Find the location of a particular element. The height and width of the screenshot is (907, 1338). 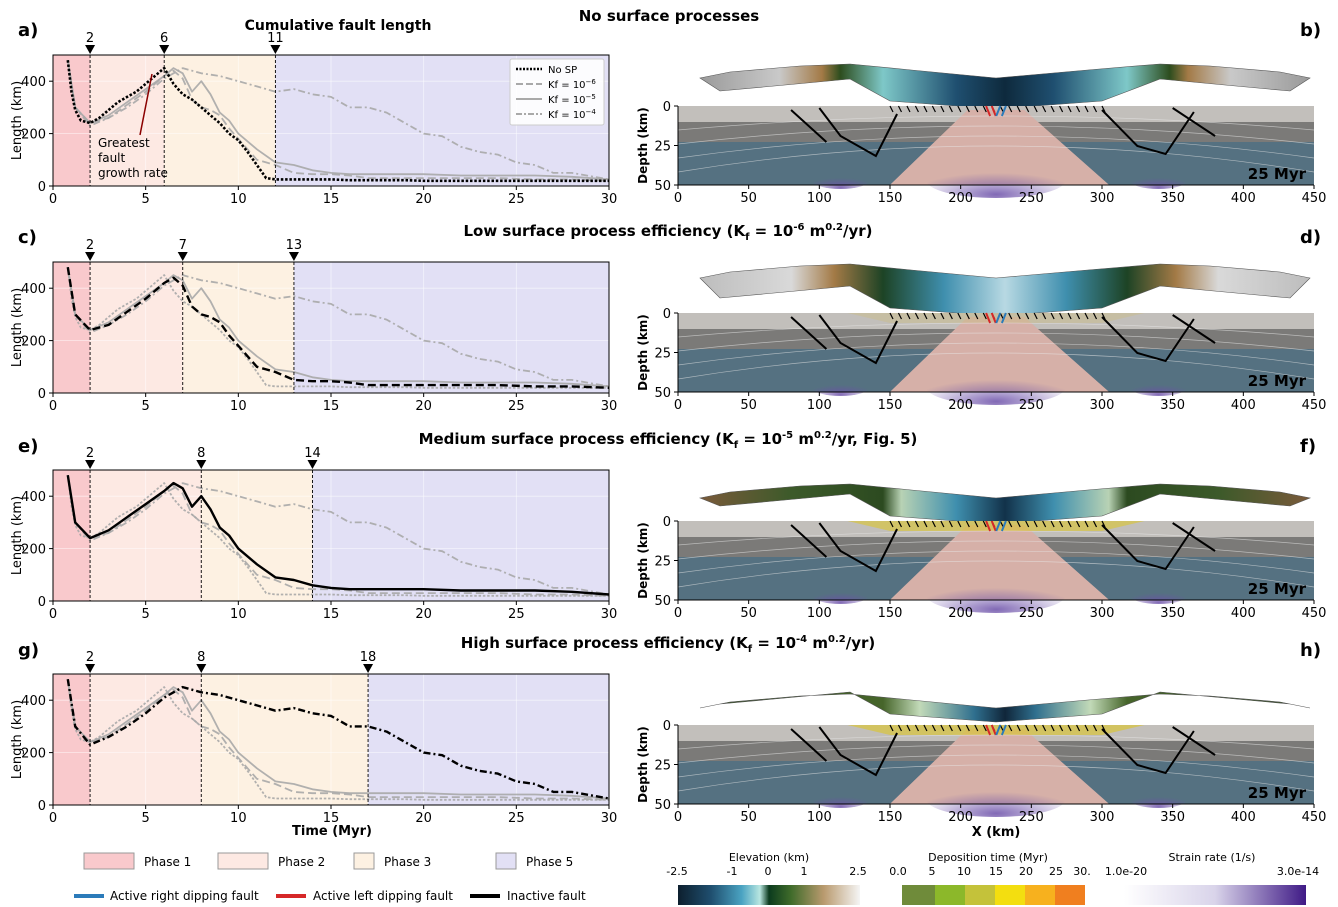

phase1-swatch is located at coordinates (109, 861).